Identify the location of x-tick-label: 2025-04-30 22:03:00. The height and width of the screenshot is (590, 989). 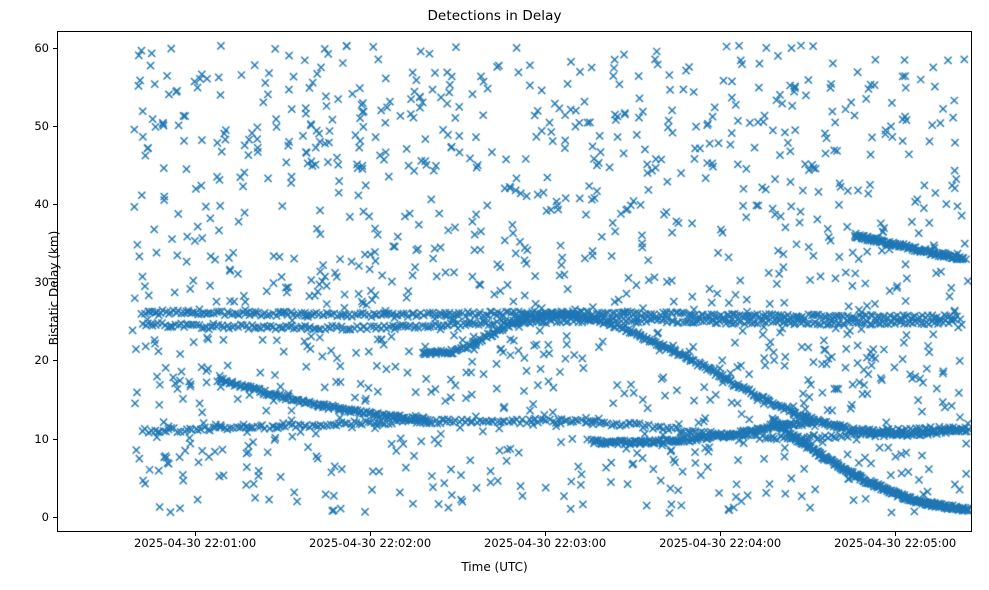
(545, 543).